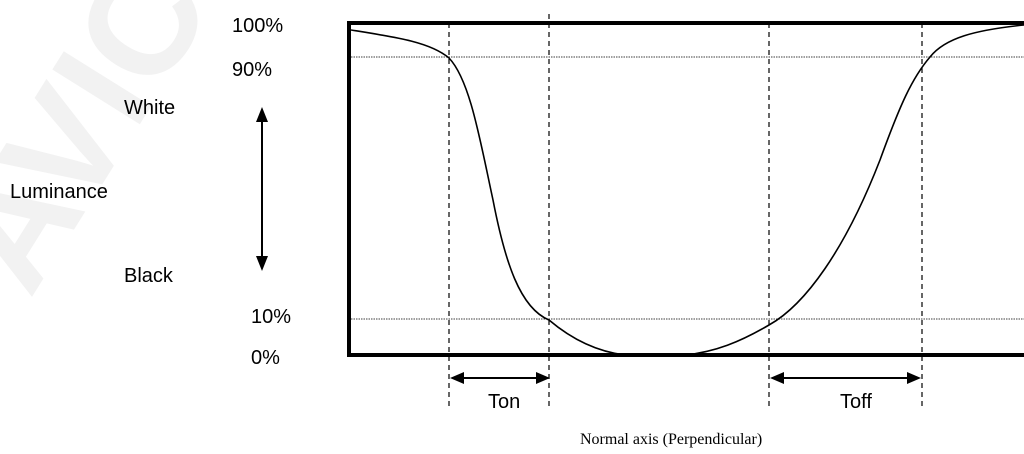 This screenshot has width=1024, height=454. Describe the element at coordinates (845, 378) in the screenshot. I see `toff-arrow` at that location.